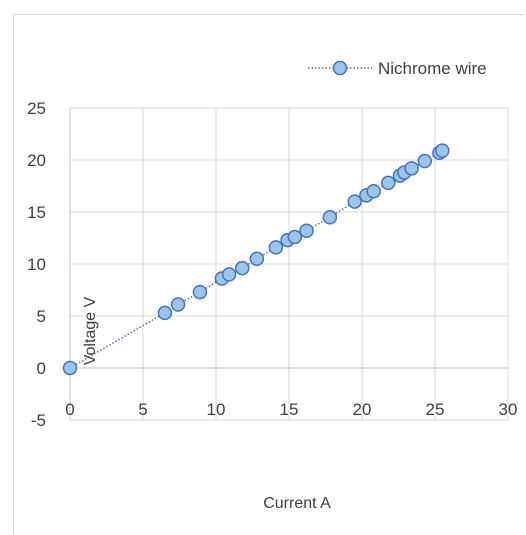 The width and height of the screenshot is (526, 535). I want to click on x-tick-label: 25, so click(435, 409).